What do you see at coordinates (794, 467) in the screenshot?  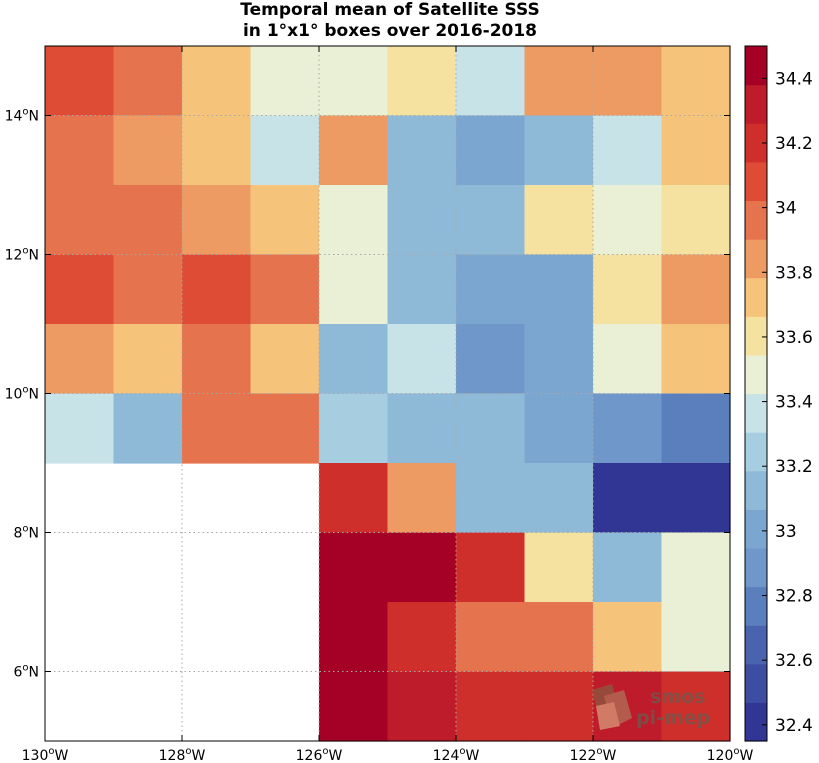 I see `colorbar-tick-label: 33.2` at bounding box center [794, 467].